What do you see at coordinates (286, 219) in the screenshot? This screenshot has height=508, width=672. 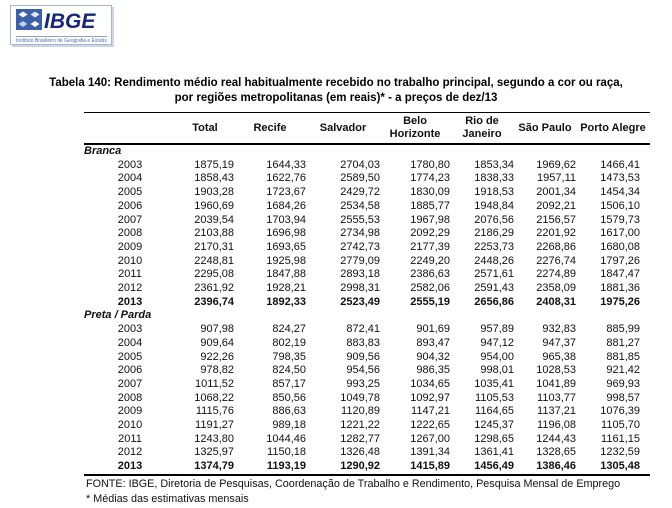 I see `value-cell: 1703,94` at bounding box center [286, 219].